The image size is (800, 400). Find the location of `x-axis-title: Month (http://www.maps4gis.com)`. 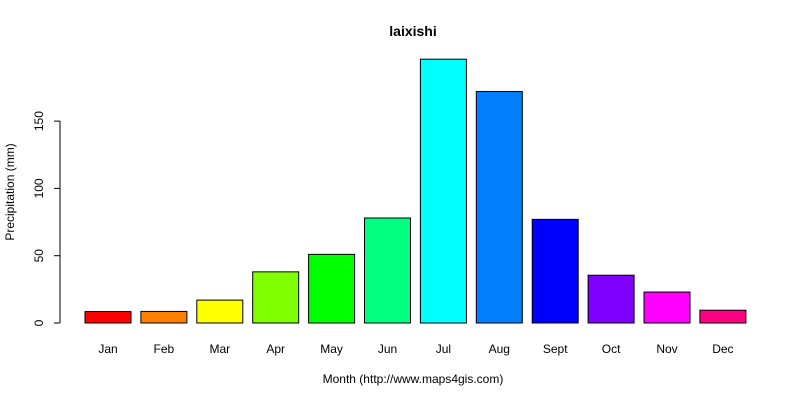

x-axis-title: Month (http://www.maps4gis.com) is located at coordinates (413, 379).